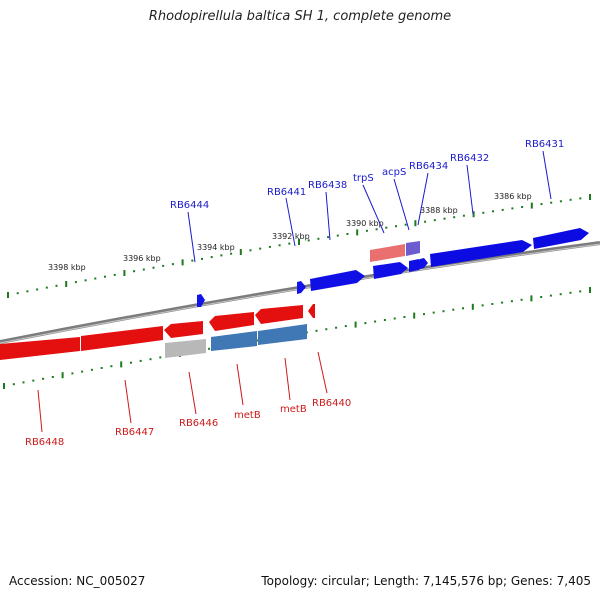  I want to click on forward-genes, so click(393, 267).